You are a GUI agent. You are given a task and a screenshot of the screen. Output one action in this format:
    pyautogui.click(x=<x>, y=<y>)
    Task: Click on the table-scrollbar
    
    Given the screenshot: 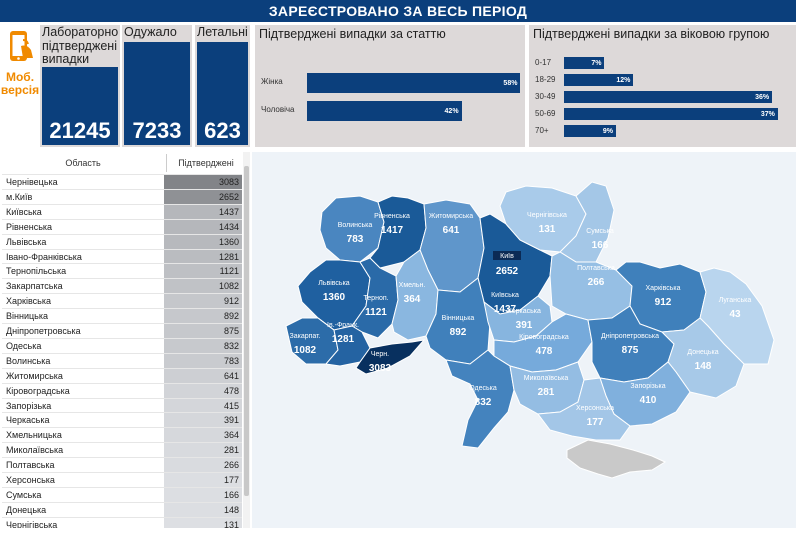 What is the action you would take?
    pyautogui.click(x=246, y=340)
    